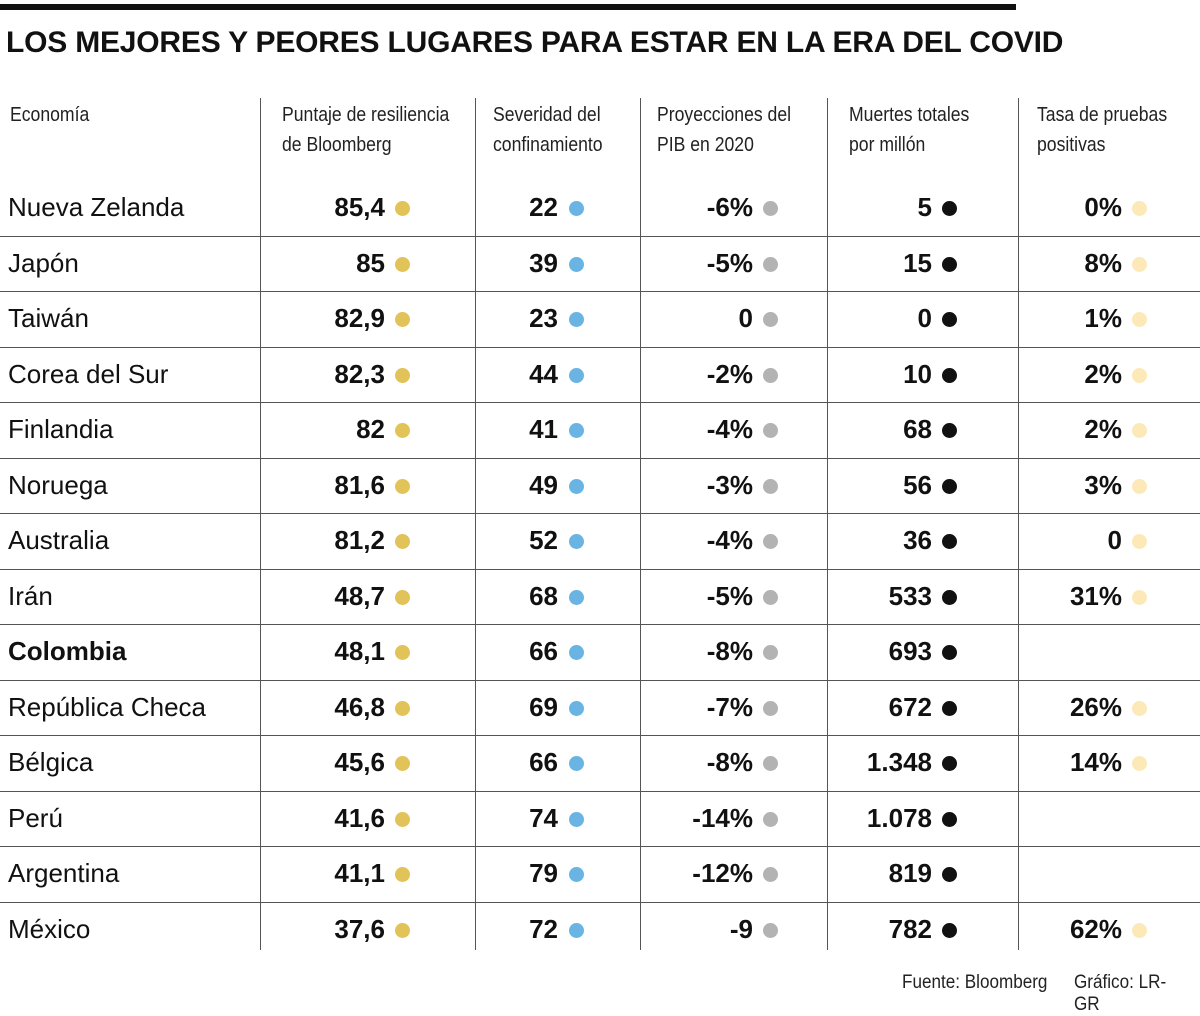  I want to click on pib-value: -14%, so click(722, 817).